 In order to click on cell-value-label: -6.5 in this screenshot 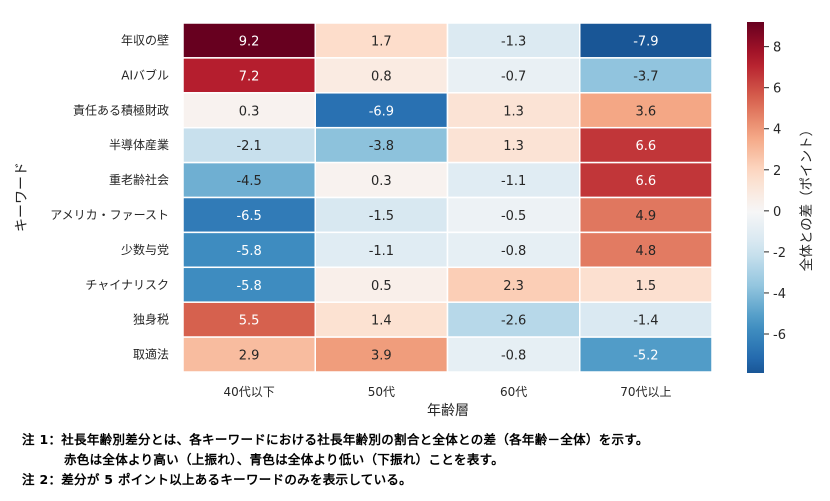, I will do `click(248, 216)`.